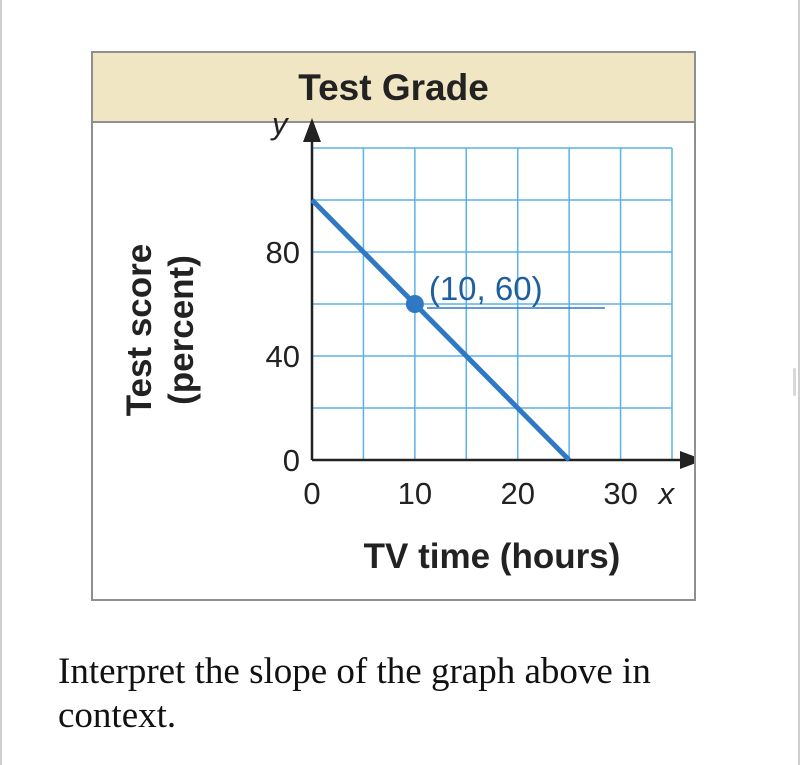 The width and height of the screenshot is (800, 765). What do you see at coordinates (280, 123) in the screenshot?
I see `y-variable-label: y` at bounding box center [280, 123].